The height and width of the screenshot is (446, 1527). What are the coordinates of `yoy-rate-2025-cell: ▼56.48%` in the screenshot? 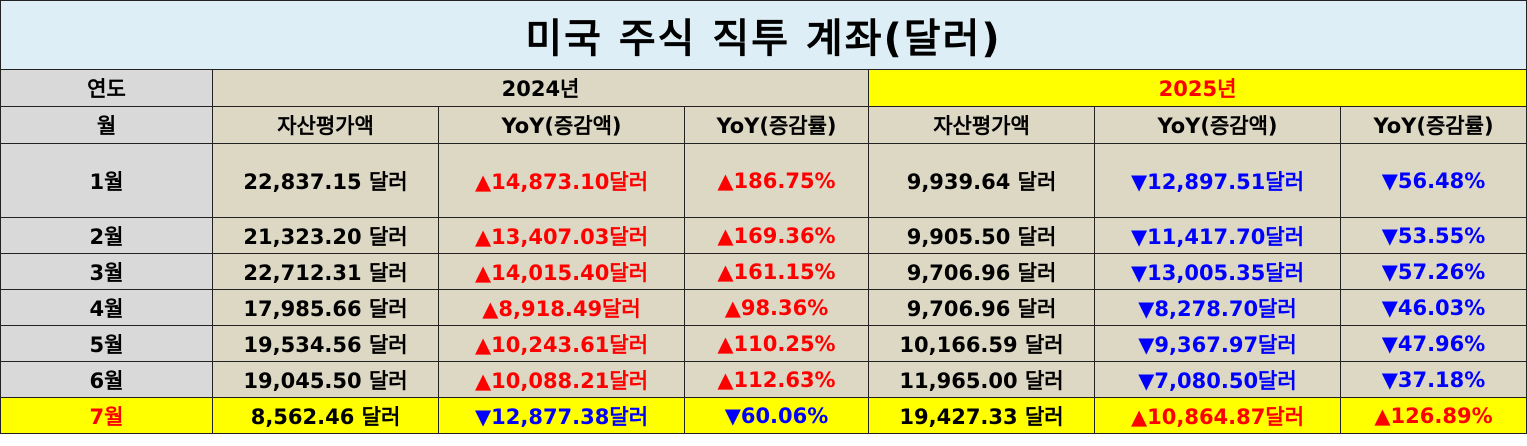 It's located at (1433, 180).